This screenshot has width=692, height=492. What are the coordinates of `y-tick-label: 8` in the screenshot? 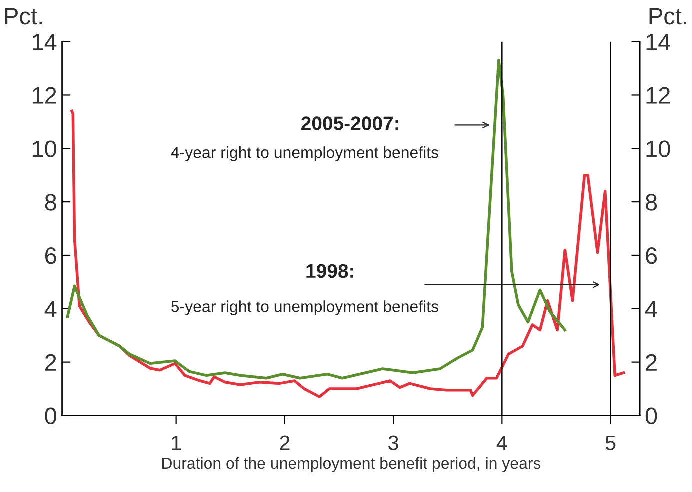 It's located at (50, 202).